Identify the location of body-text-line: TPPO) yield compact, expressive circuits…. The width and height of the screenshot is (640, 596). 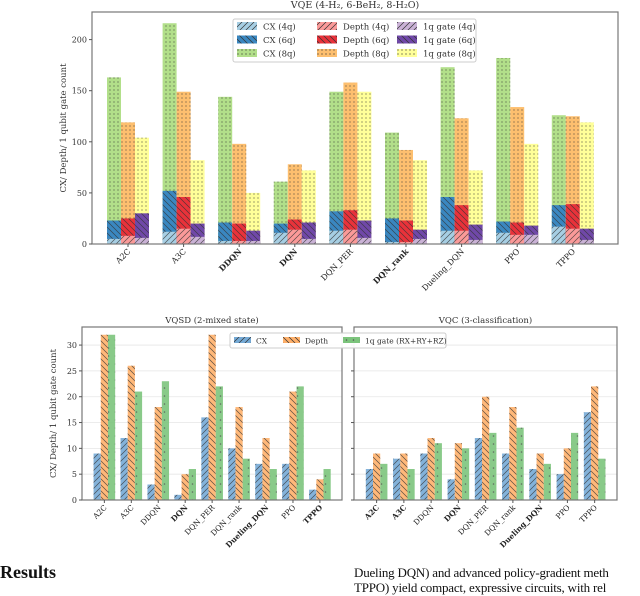
(480, 587).